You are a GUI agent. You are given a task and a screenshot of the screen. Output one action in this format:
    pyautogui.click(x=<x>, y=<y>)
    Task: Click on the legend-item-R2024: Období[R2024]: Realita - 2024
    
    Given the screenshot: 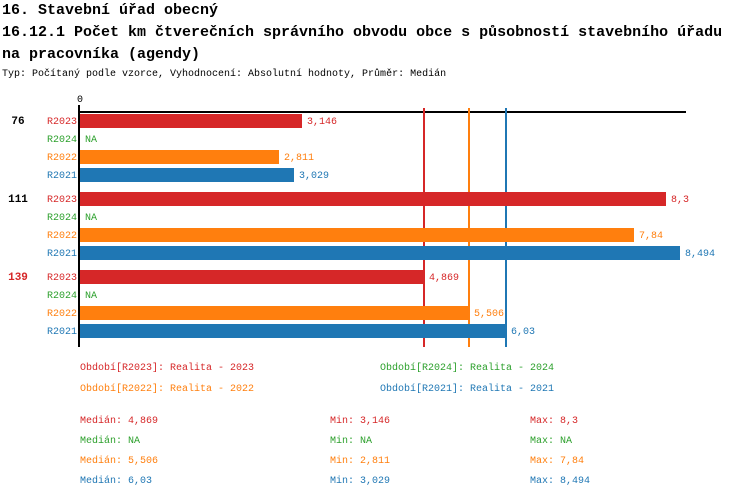 What is the action you would take?
    pyautogui.click(x=467, y=368)
    